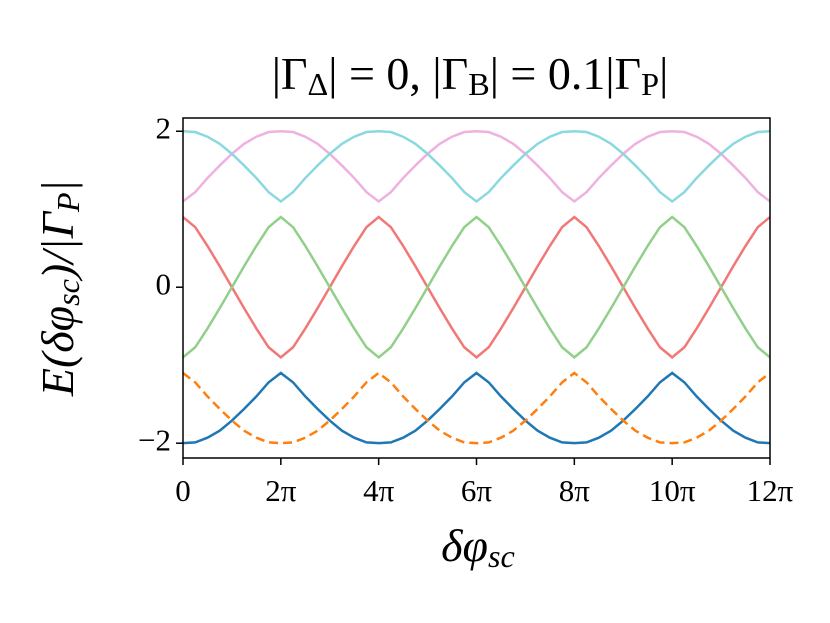  I want to click on y-tick-label: −2, so click(154, 439).